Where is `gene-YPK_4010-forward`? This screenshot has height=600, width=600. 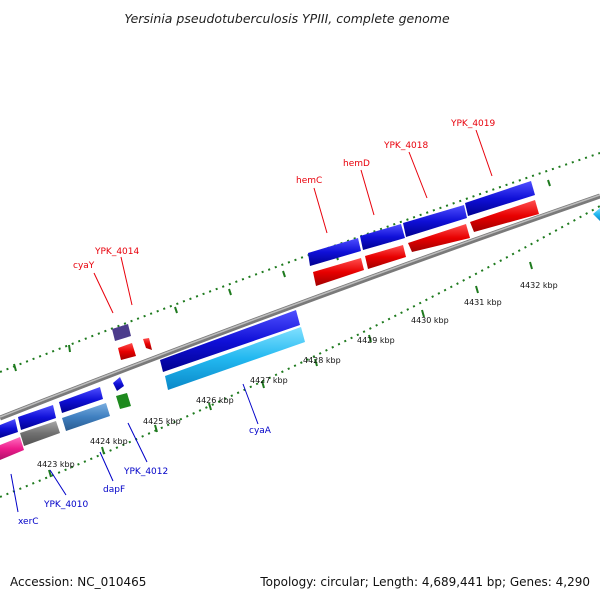 gene-YPK_4010-forward is located at coordinates (37, 417).